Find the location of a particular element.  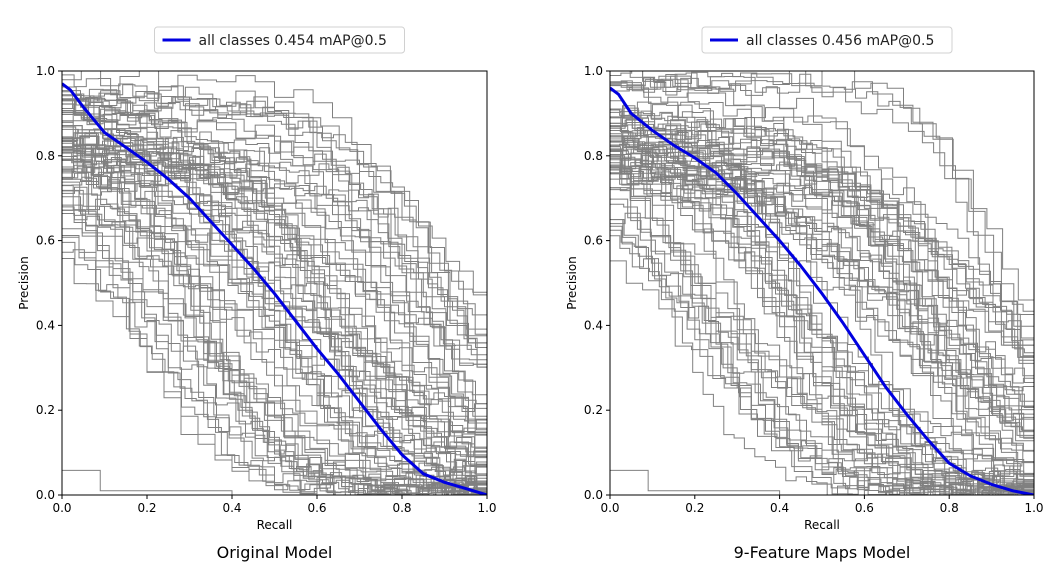

x-tick-label: 1.0 is located at coordinates (1033, 508).